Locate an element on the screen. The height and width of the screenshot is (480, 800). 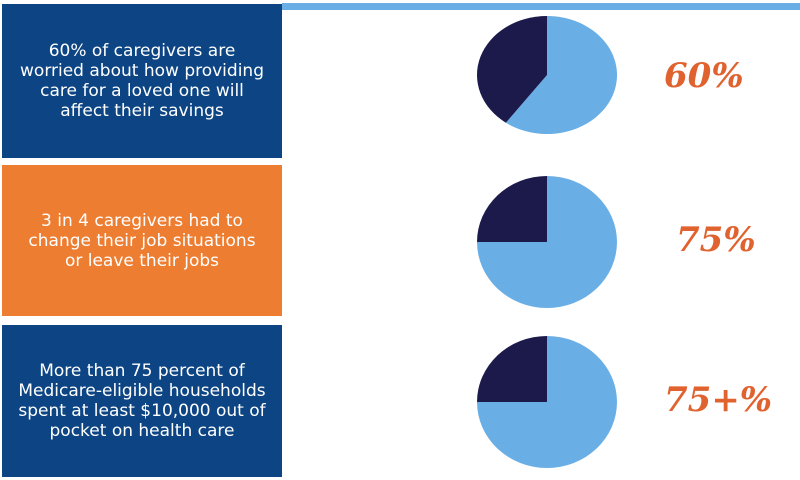
pie-slice-health-care-remainder is located at coordinates (512, 369).